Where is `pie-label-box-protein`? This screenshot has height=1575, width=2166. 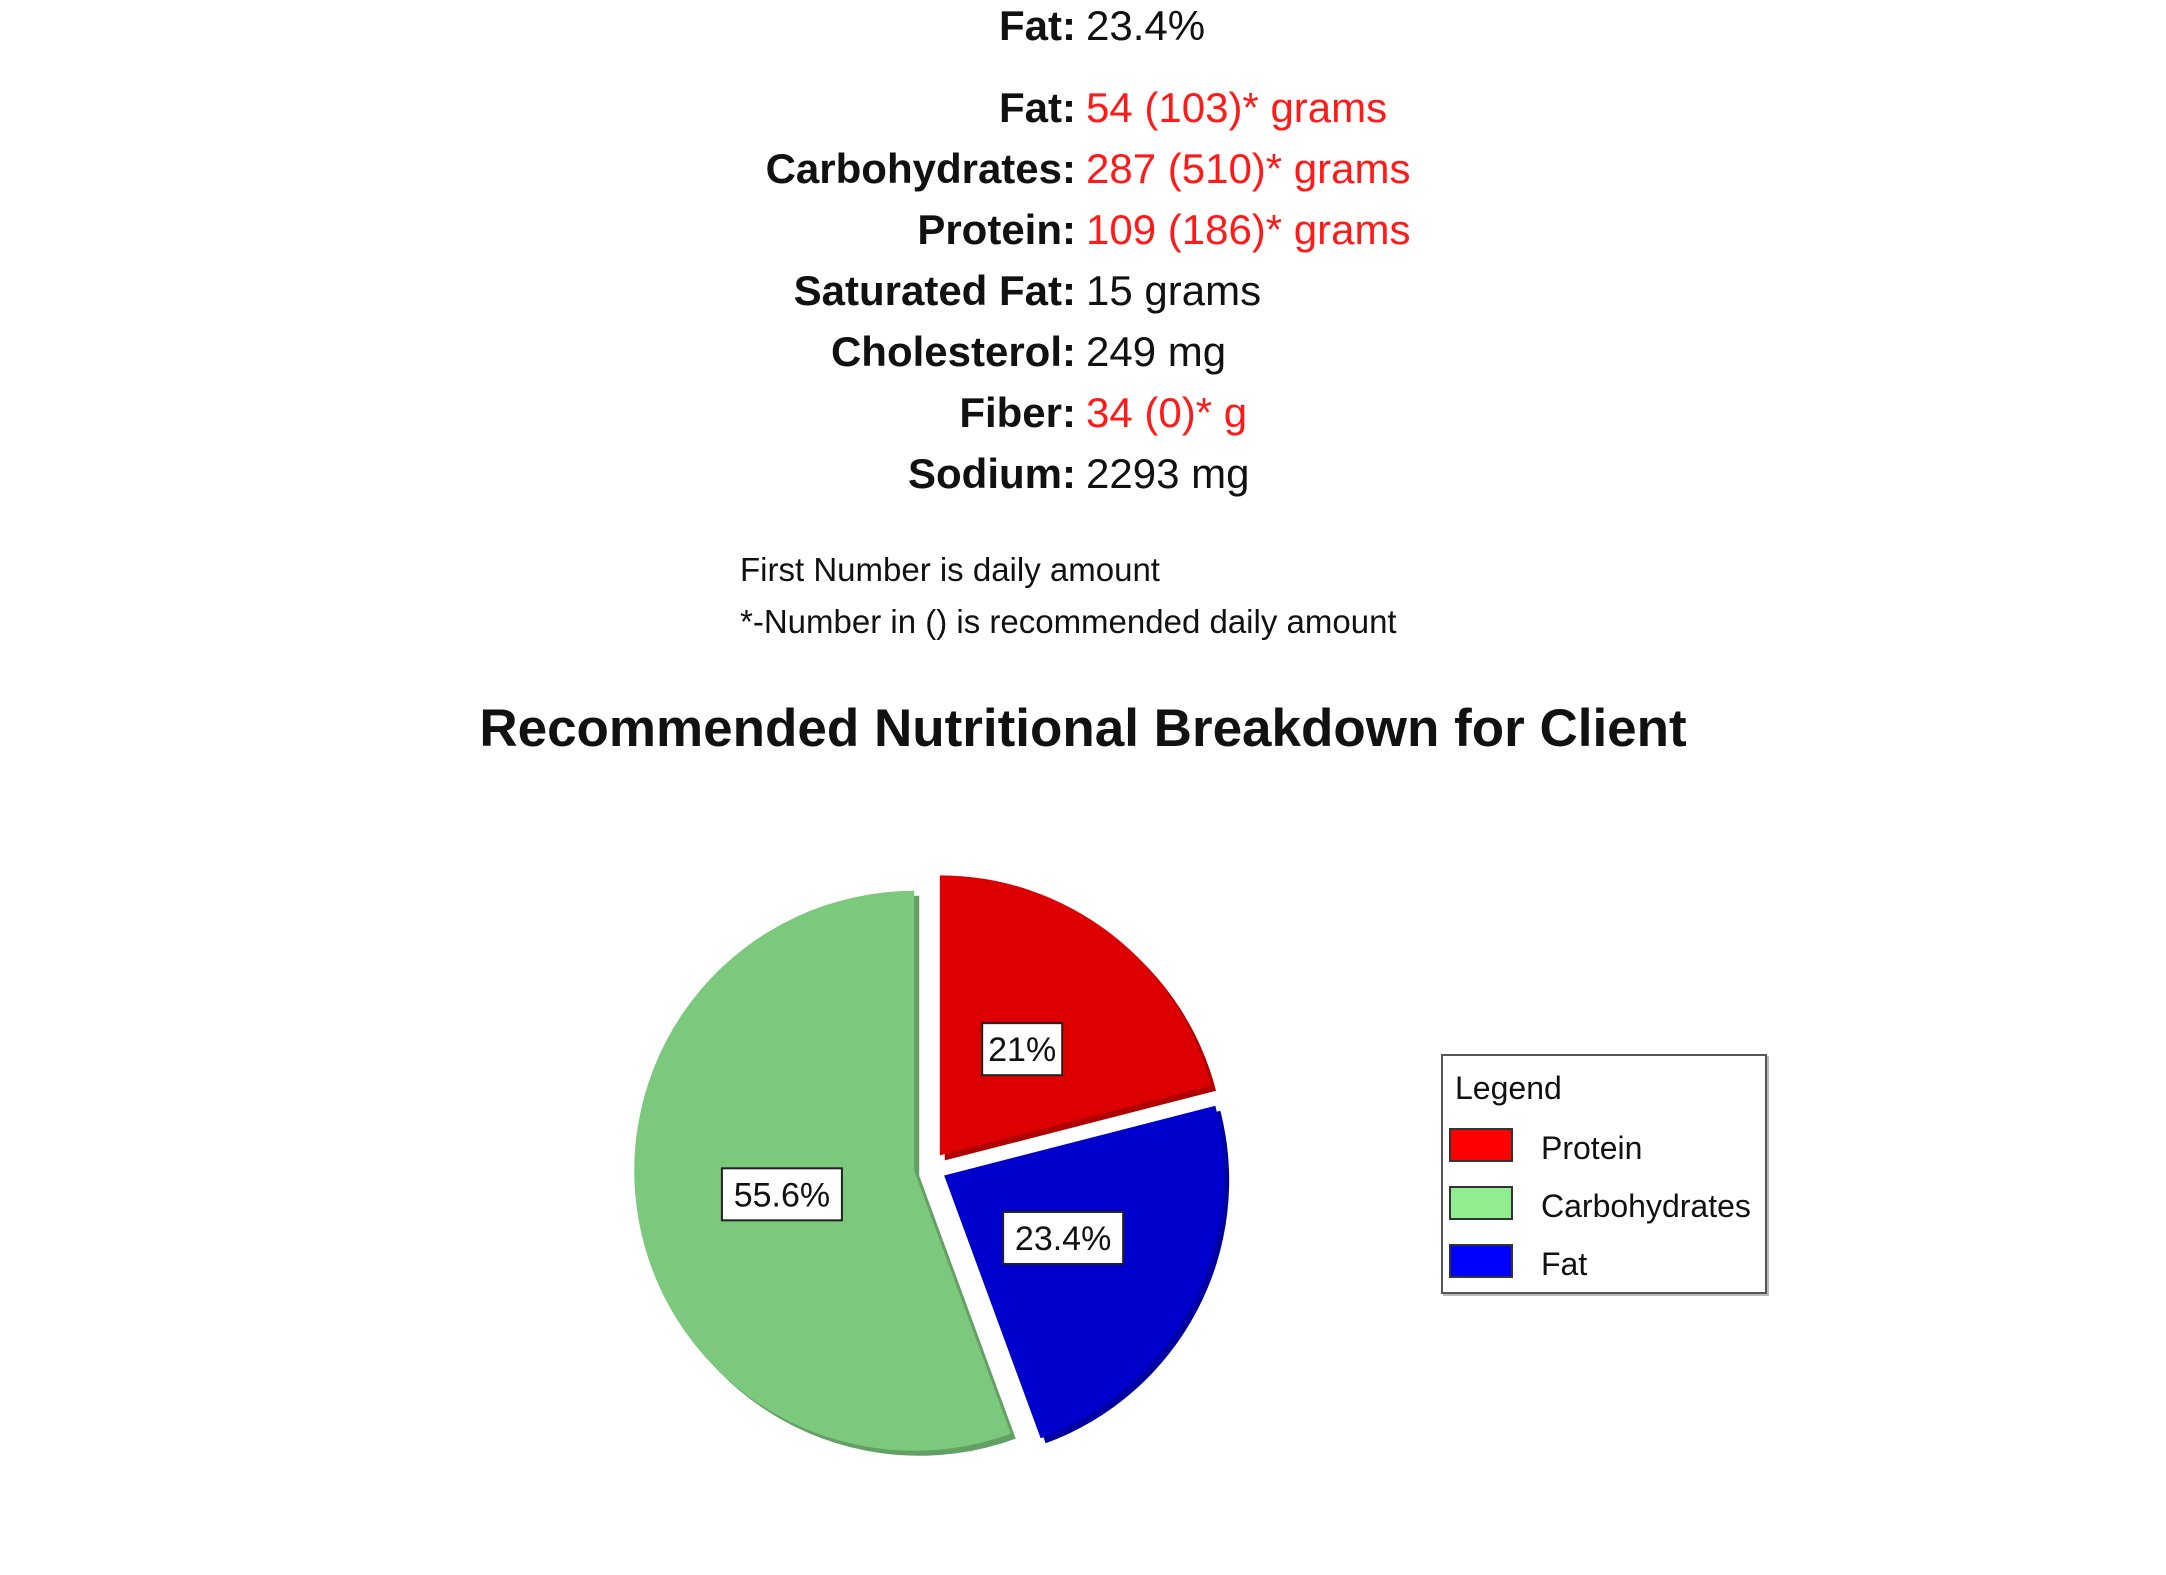
pie-label-box-protein is located at coordinates (1022, 1049).